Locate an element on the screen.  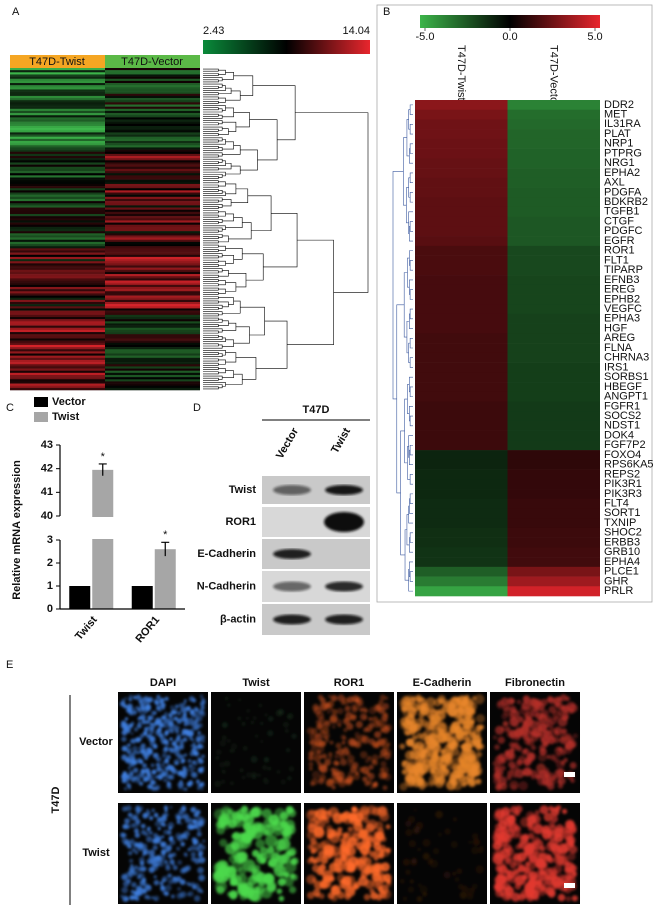
protein-label: β-actin is located at coordinates (238, 619).